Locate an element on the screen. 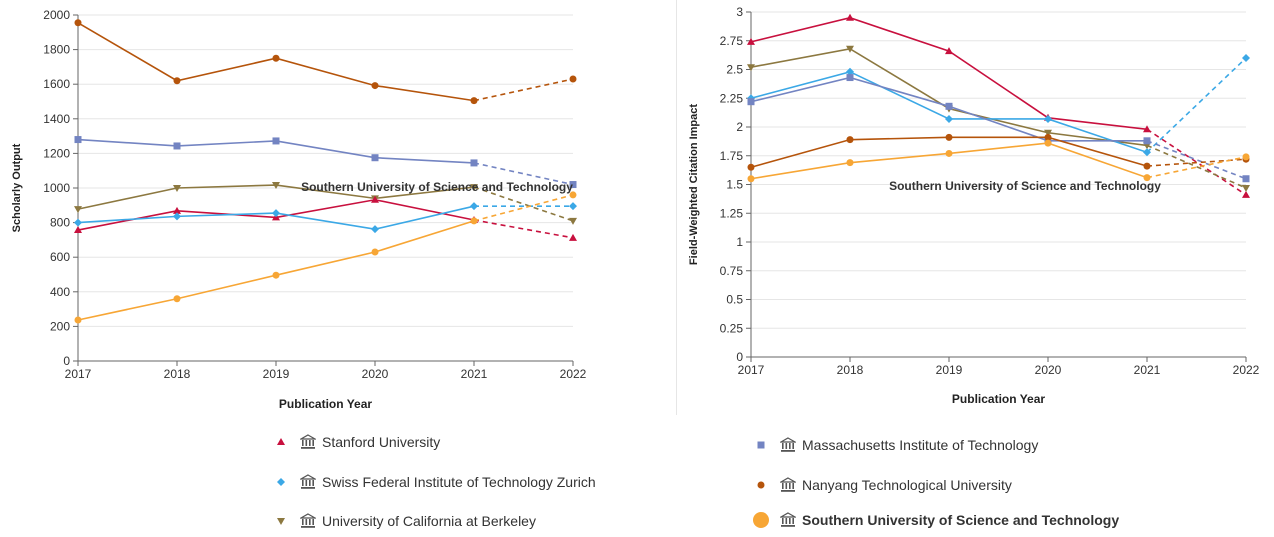  y-axis-ticks: 0 200 400 600 800 1000 1200 1400 1600 1800 2000 is located at coordinates (60, 188).